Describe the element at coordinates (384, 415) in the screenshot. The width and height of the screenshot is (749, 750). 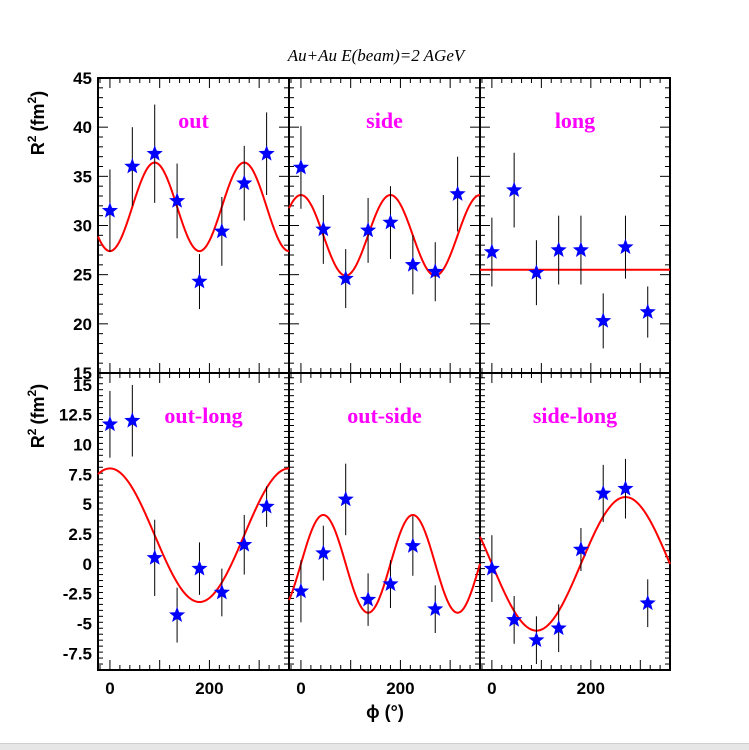
I see `panel-label-out-side: out-side` at that location.